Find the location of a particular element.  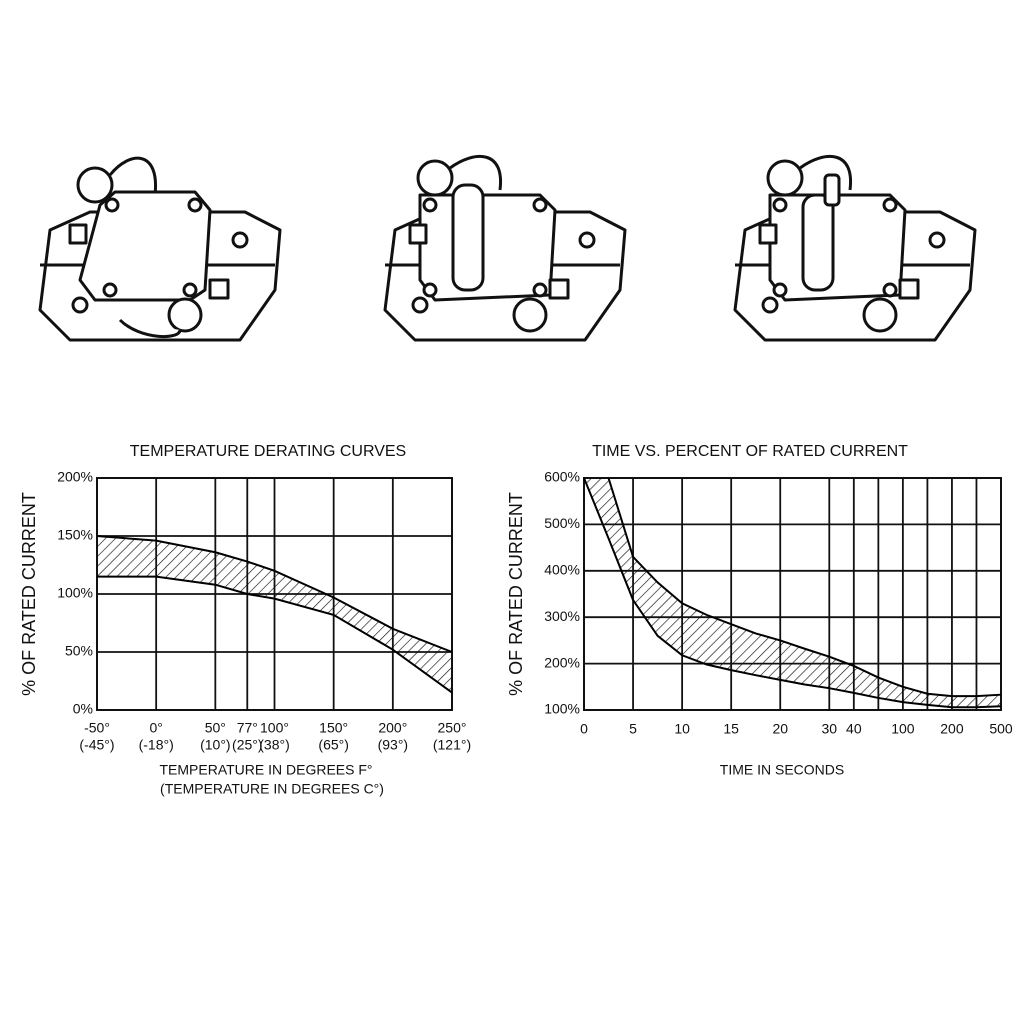

x-axis-label: TEMPERATURE IN DEGREES F° is located at coordinates (265, 770).